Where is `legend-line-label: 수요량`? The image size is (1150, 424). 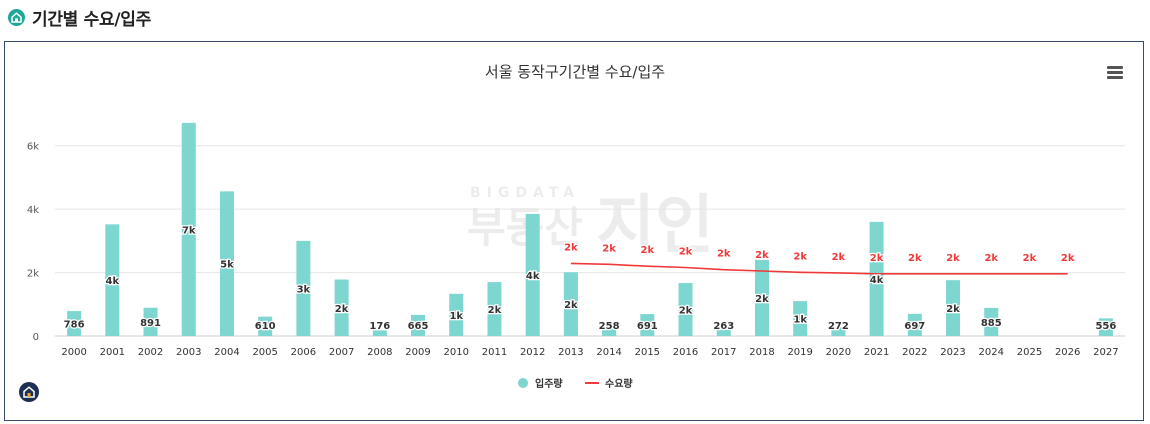 legend-line-label: 수요량 is located at coordinates (619, 384).